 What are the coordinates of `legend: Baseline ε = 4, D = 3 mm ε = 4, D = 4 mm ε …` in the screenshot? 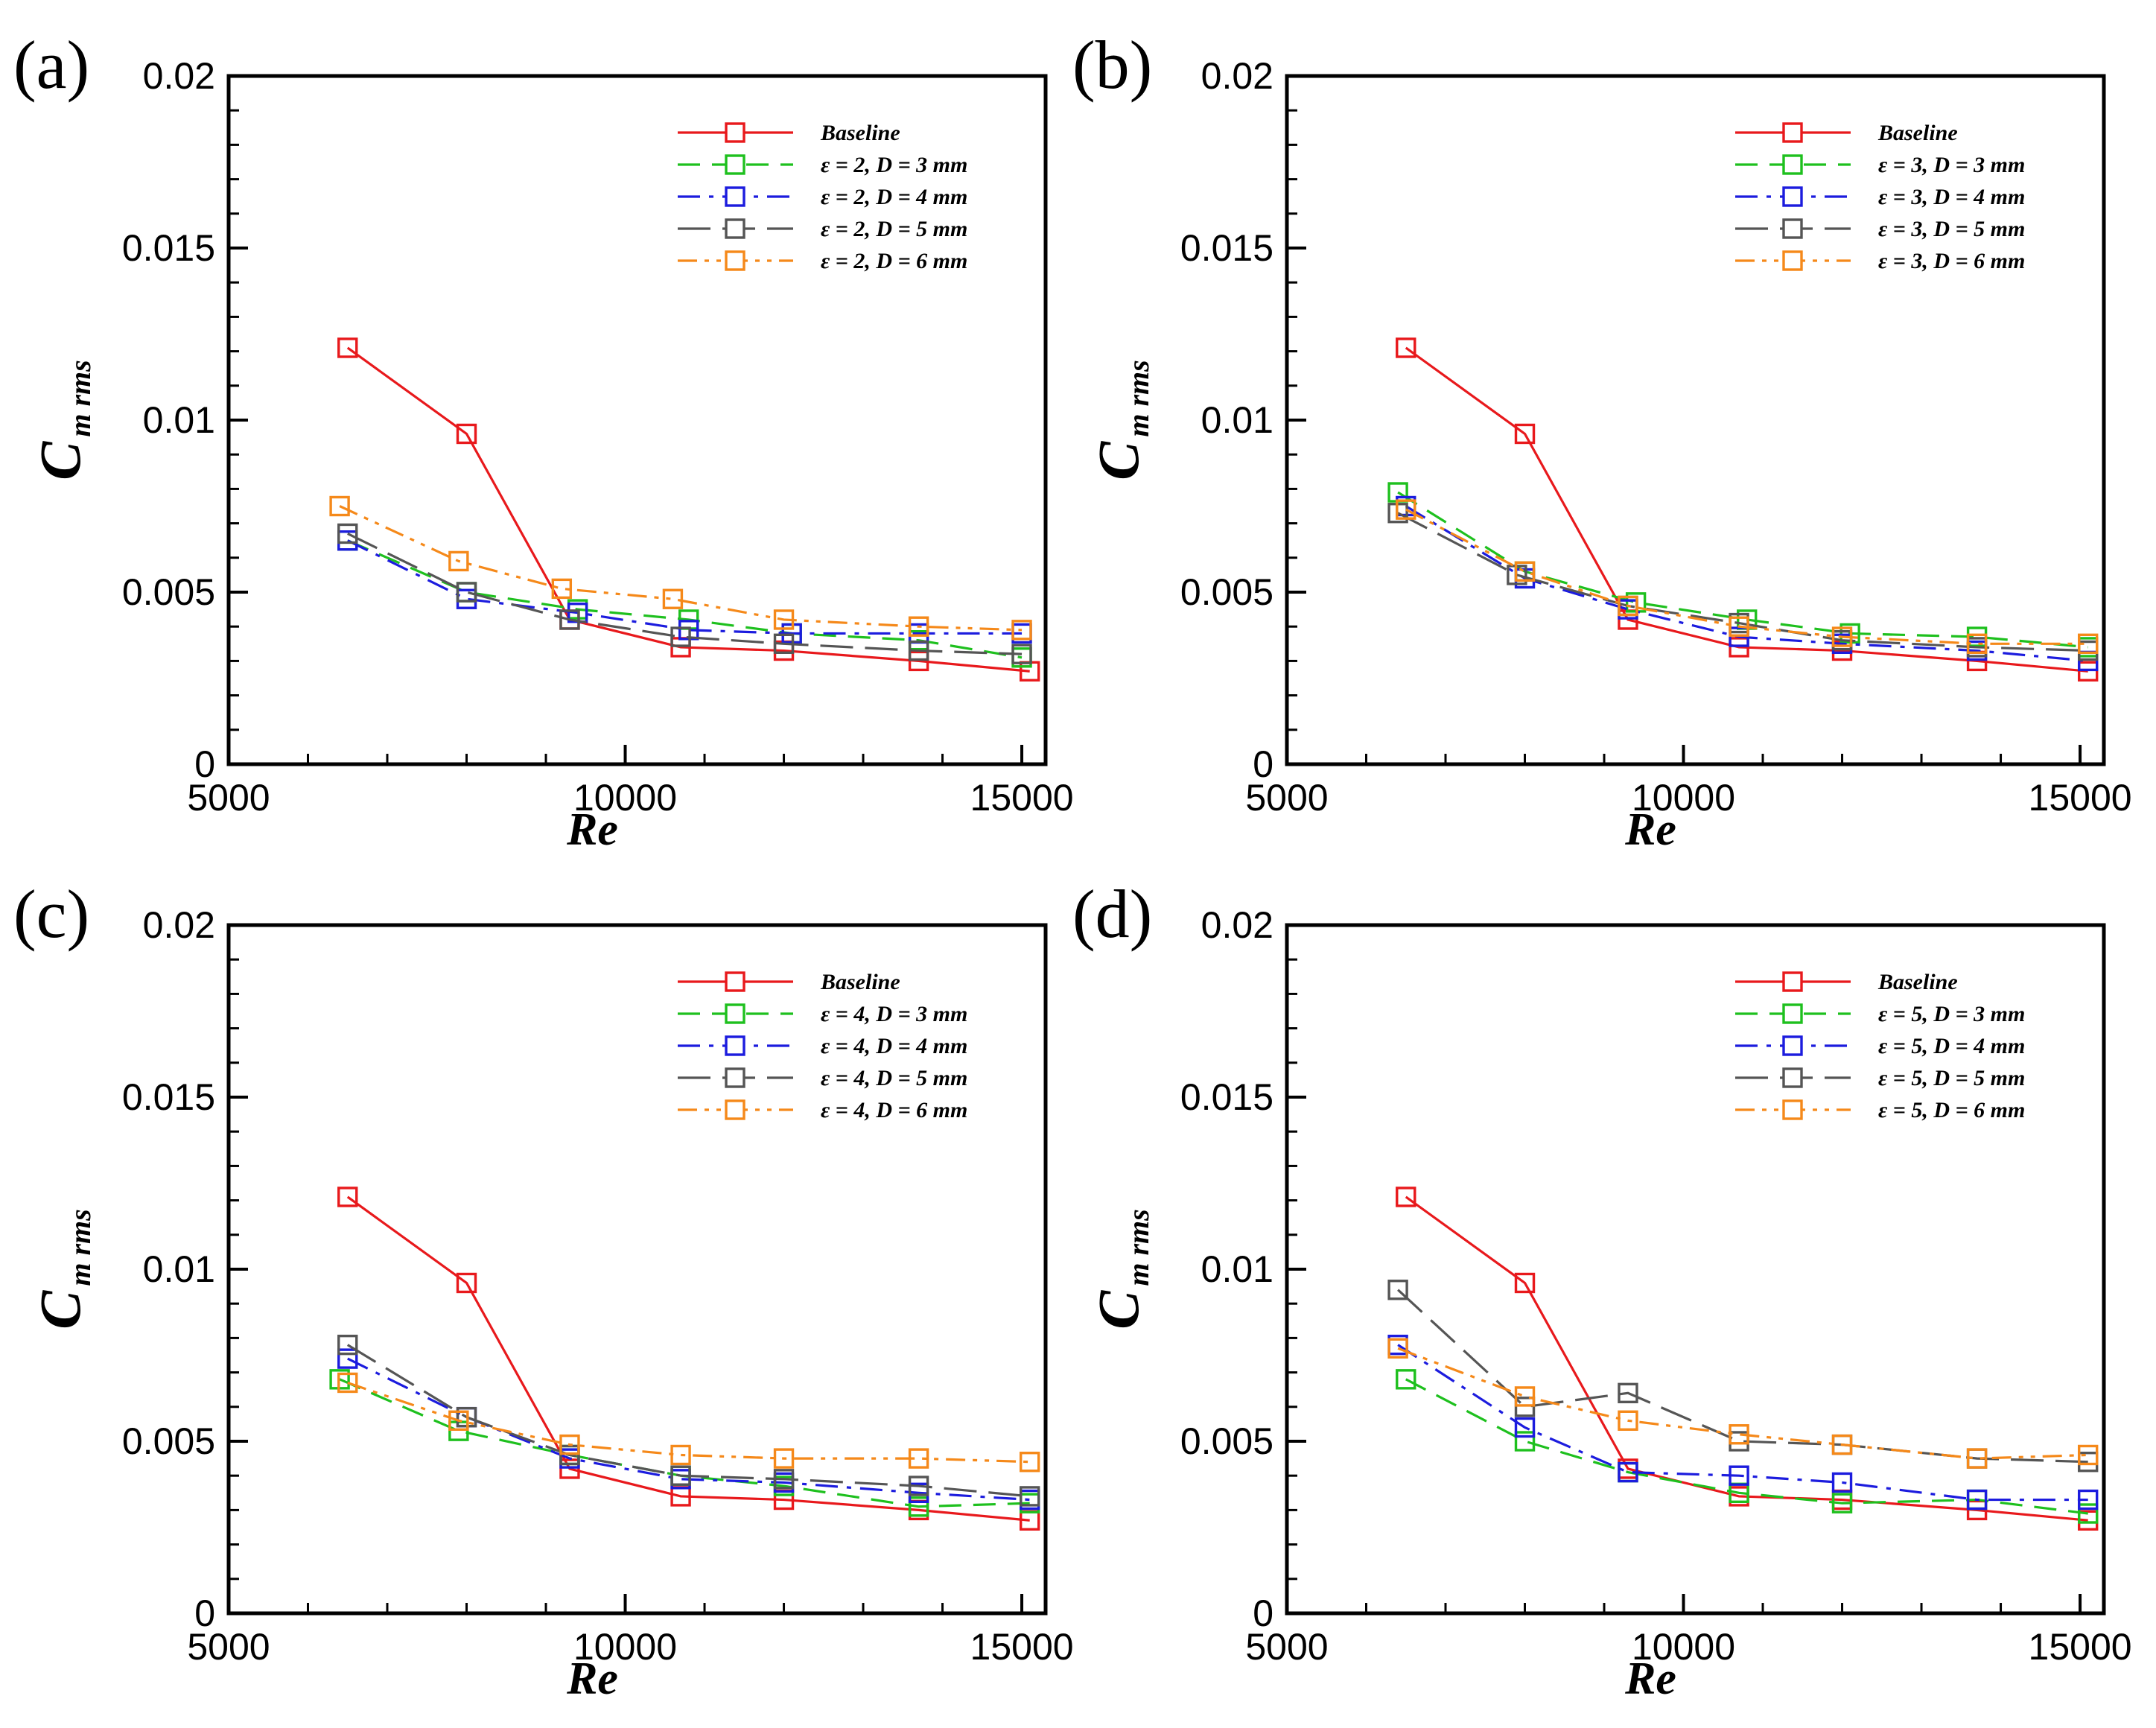 It's located at (823, 1046).